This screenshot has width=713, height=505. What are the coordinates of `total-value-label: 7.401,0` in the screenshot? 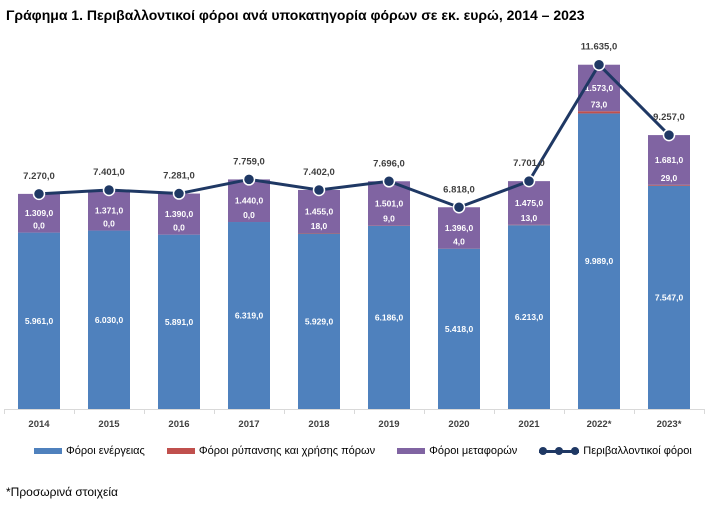 It's located at (109, 172).